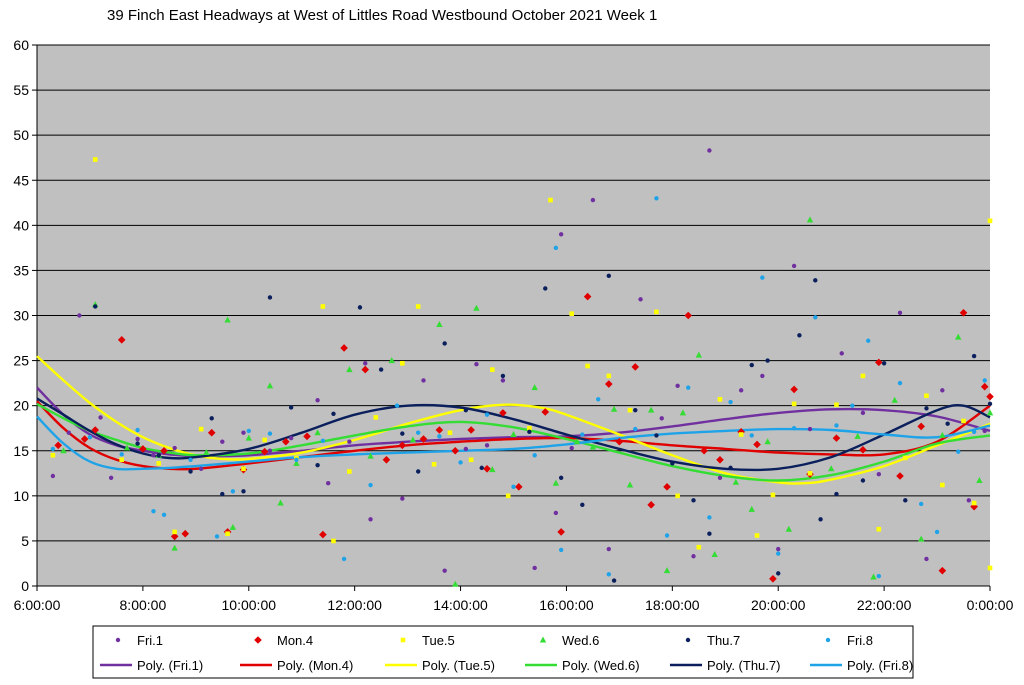 The image size is (1024, 685). Describe the element at coordinates (580, 640) in the screenshot. I see `legend-label: Wed.6` at that location.